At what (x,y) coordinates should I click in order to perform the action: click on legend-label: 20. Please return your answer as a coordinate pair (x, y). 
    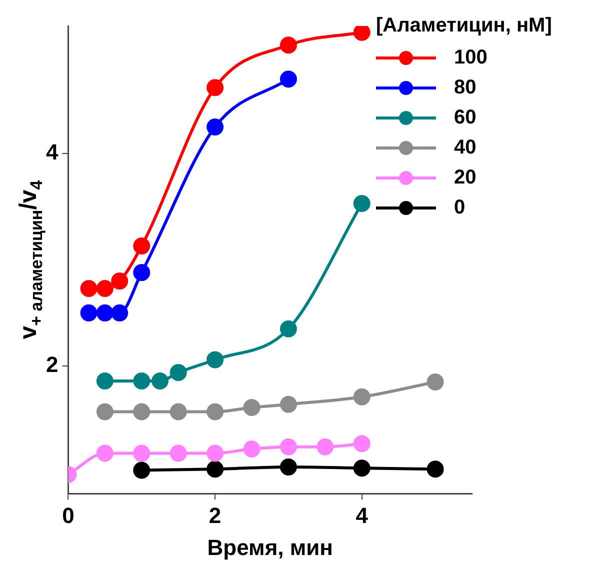
    Looking at the image, I should click on (465, 177).